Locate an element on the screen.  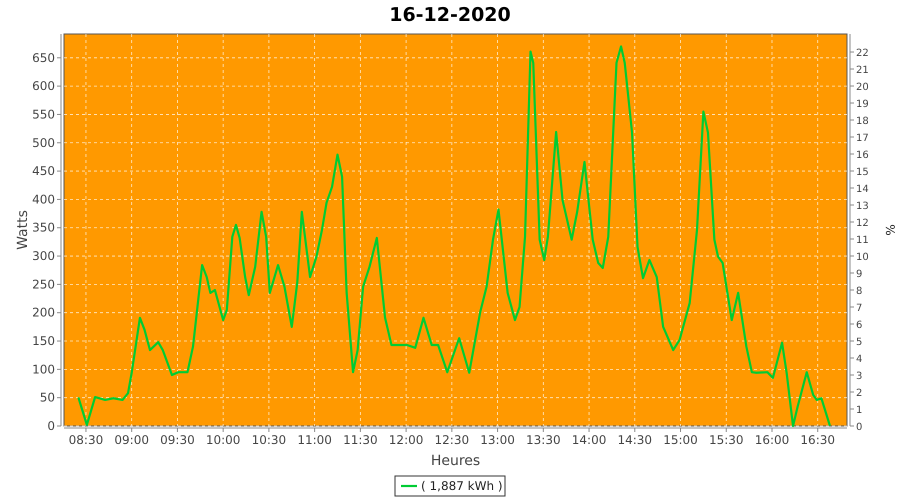
x-tick-label: 13:00 is located at coordinates (497, 440).